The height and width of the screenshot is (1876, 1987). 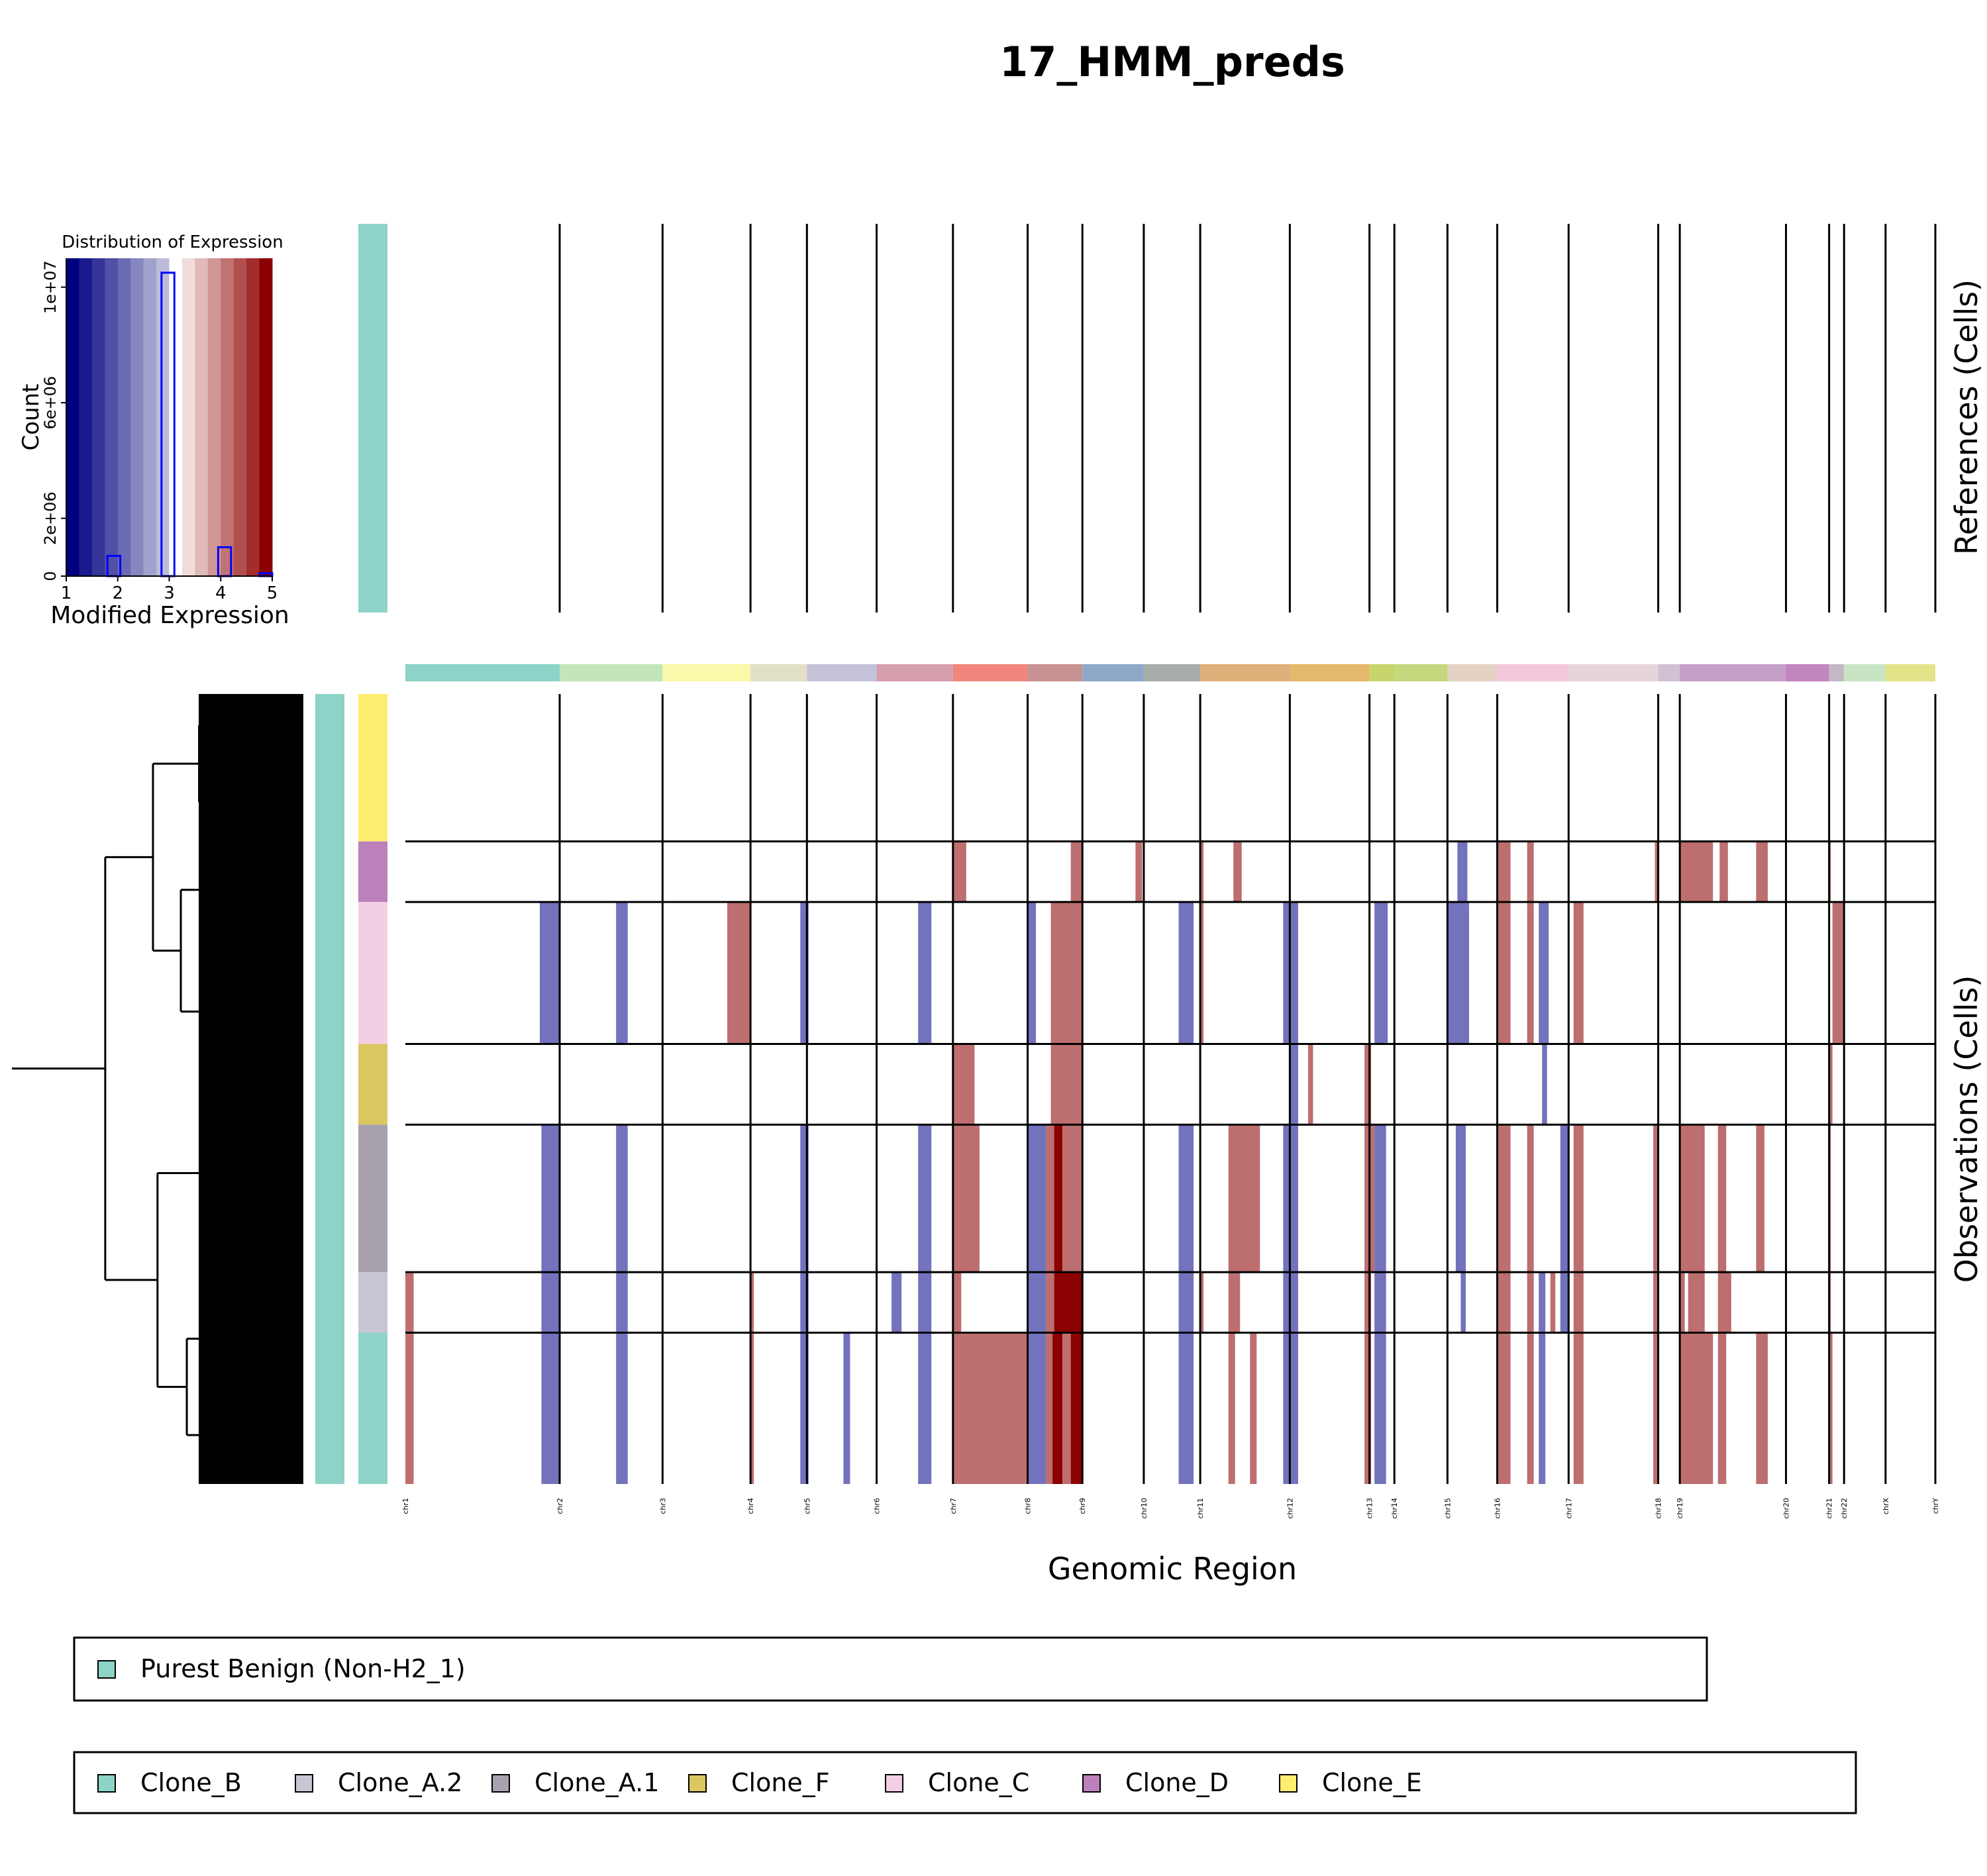 I want to click on chromosome-bar-chrX, so click(x=1910, y=672).